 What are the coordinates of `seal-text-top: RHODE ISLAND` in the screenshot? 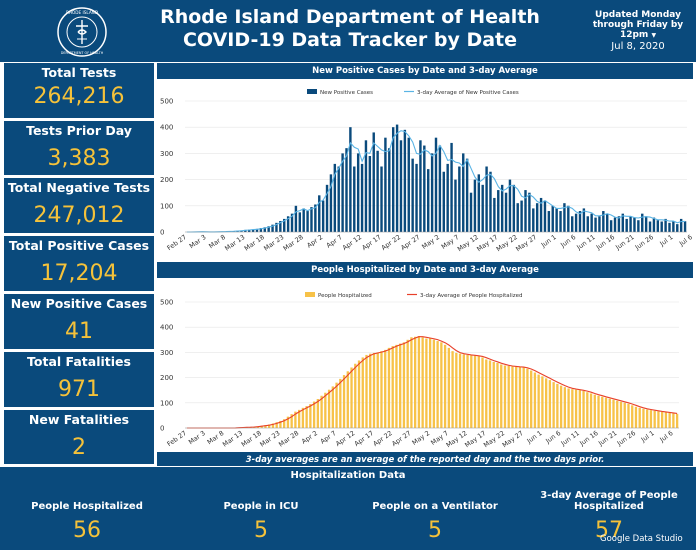 It's located at (82, 12).